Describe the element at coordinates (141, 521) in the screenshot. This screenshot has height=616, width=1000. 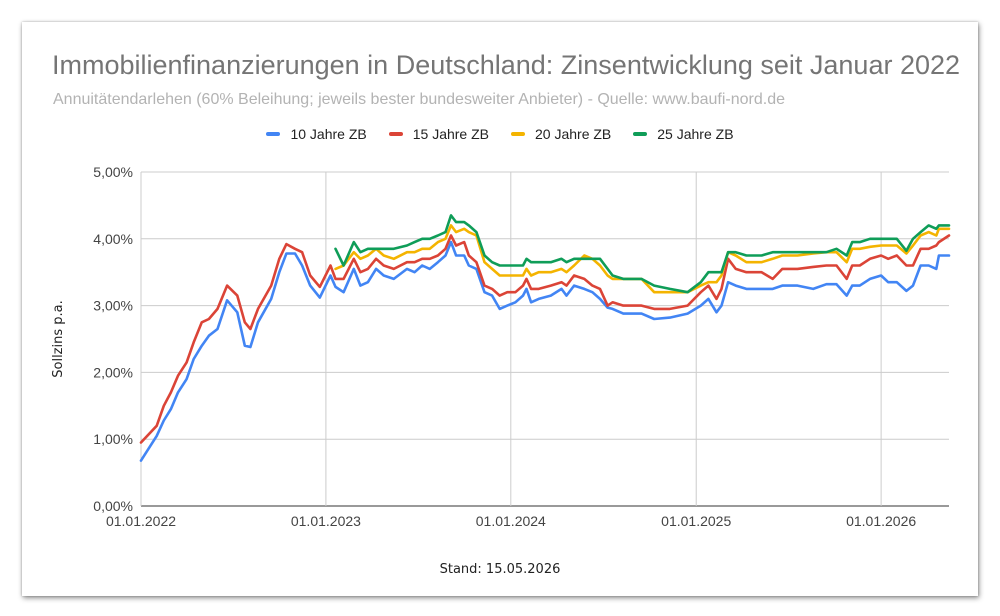
I see `x-tick-label: 01.01.2022` at that location.